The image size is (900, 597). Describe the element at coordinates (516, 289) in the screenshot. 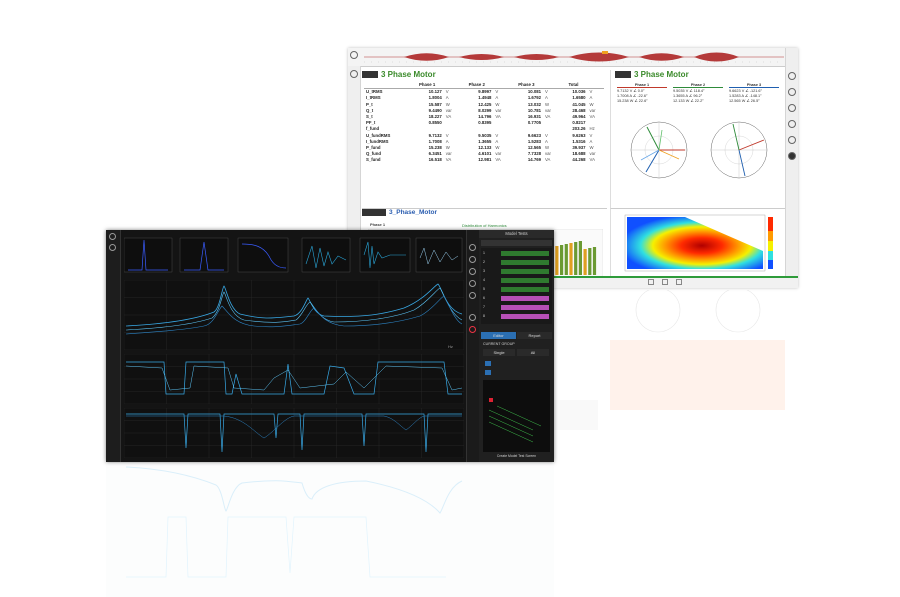

I see `list-item: 5` at that location.